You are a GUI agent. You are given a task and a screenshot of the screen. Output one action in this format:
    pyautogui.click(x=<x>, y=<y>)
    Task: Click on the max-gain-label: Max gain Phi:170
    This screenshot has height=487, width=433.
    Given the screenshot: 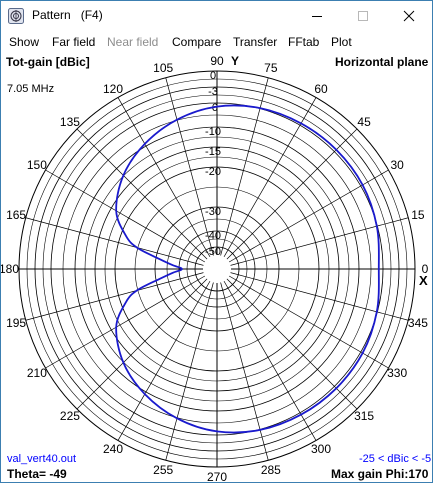 What is the action you would take?
    pyautogui.click(x=380, y=474)
    